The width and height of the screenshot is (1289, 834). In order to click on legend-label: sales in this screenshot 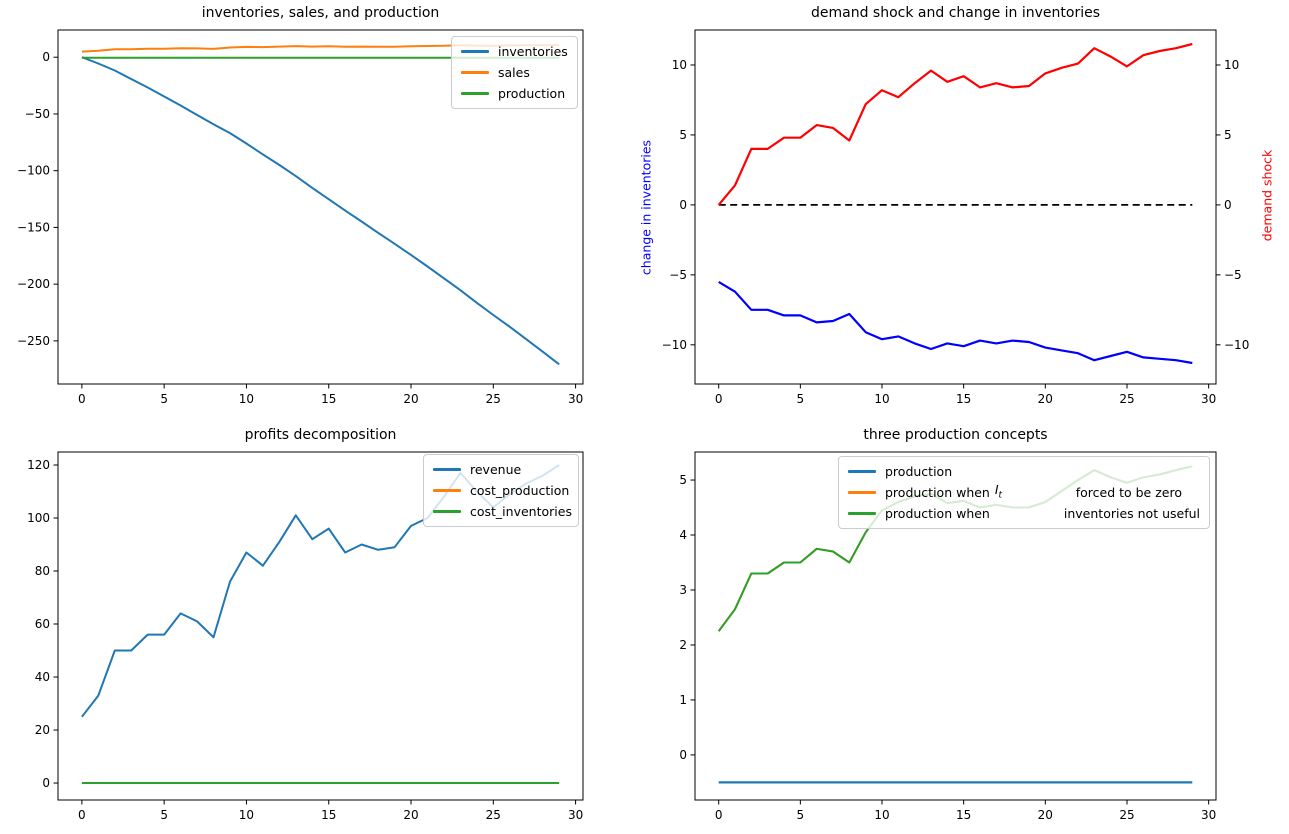, I will do `click(514, 72)`.